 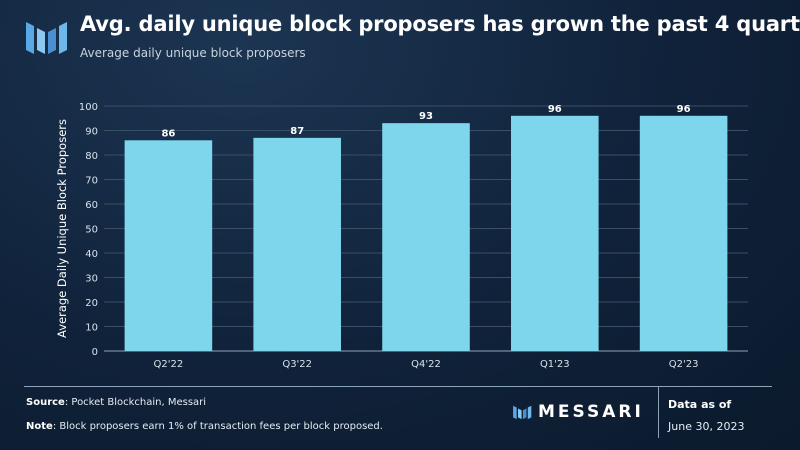 I want to click on data-as-of-date: June 30, 2023, so click(x=706, y=426).